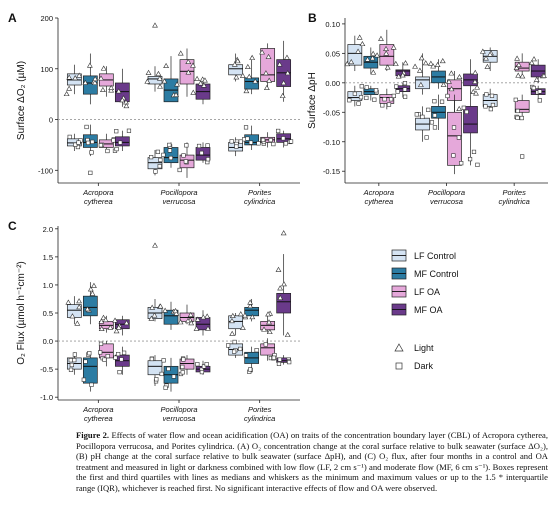 This screenshot has height=523, width=554. Describe the element at coordinates (12, 18) in the screenshot. I see `panel-letter: A` at that location.